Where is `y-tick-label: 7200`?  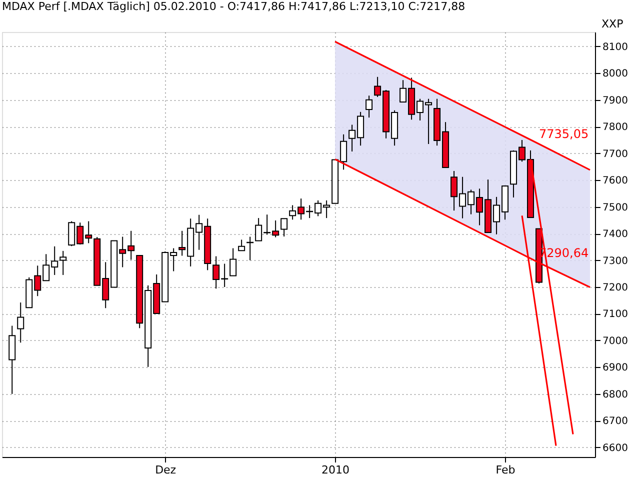
y-tick-label: 7200 is located at coordinates (615, 288).